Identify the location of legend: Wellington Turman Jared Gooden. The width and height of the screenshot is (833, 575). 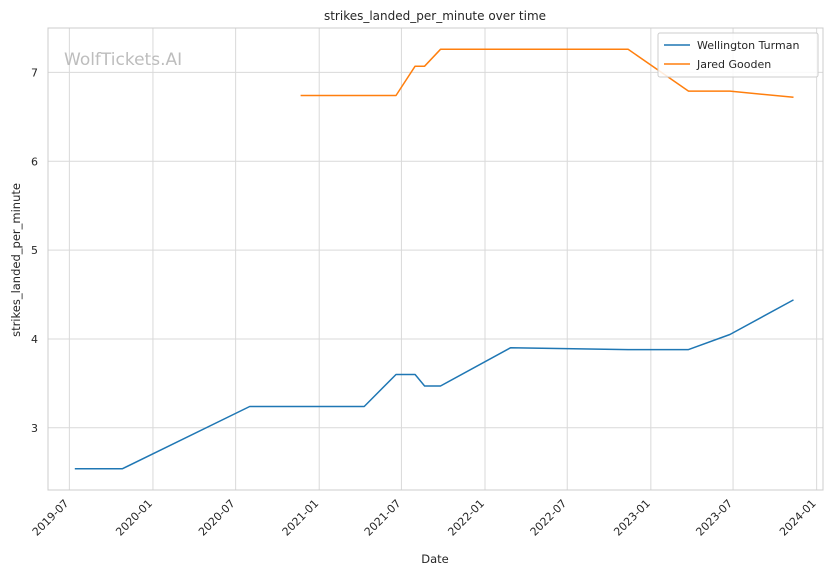
(738, 55).